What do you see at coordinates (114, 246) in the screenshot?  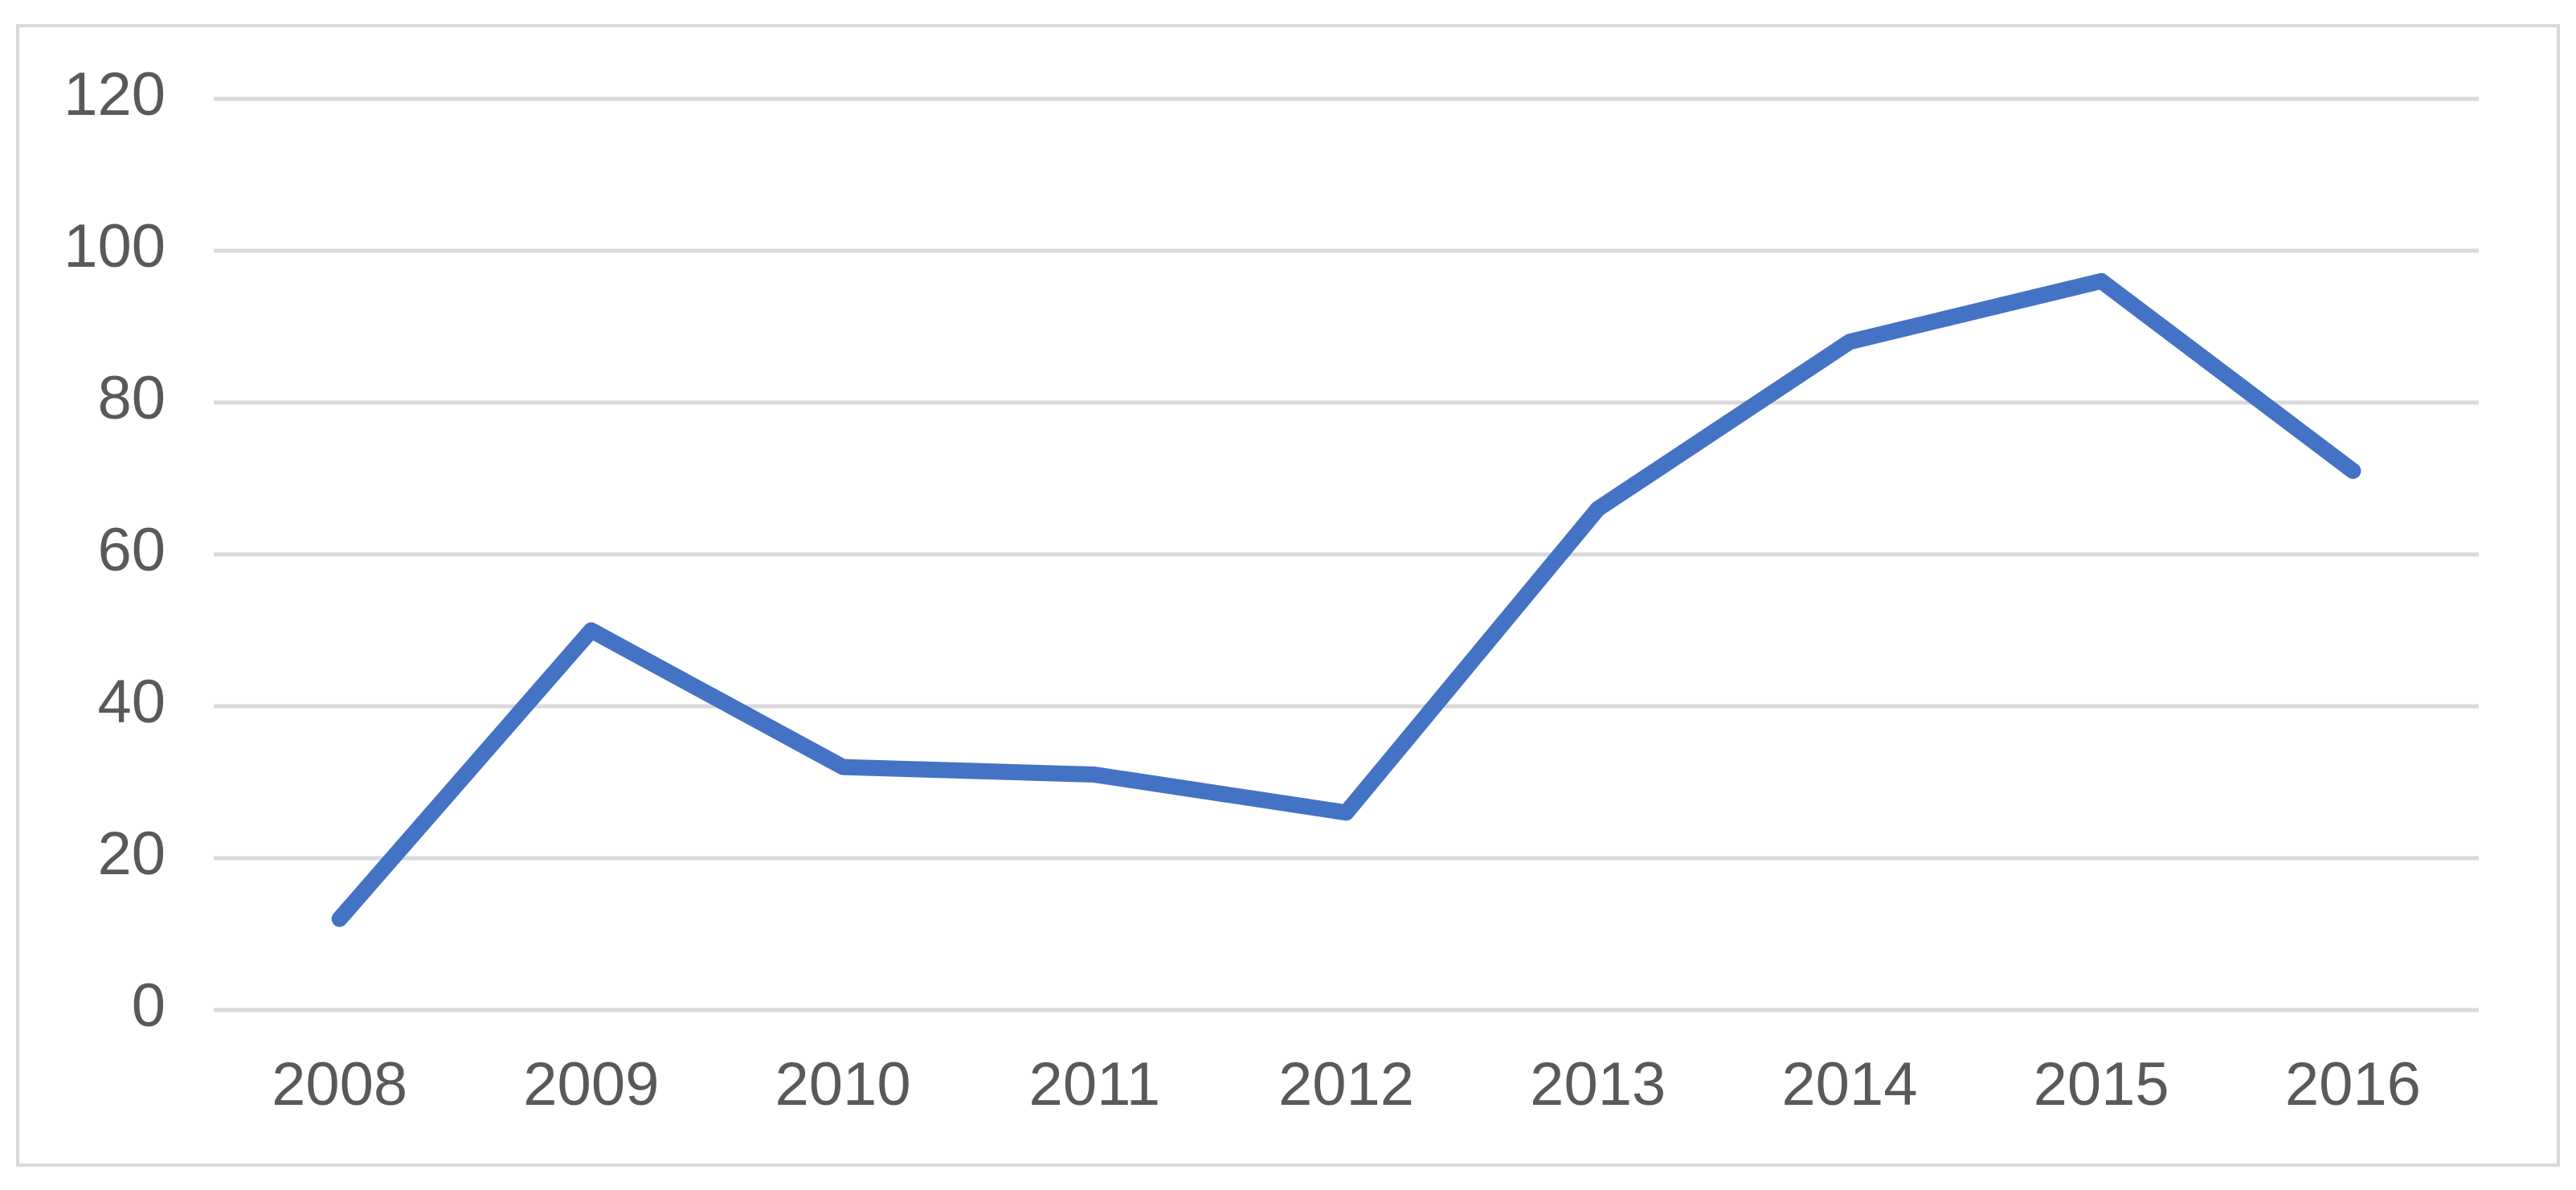 I see `y-tick-label: 100` at bounding box center [114, 246].